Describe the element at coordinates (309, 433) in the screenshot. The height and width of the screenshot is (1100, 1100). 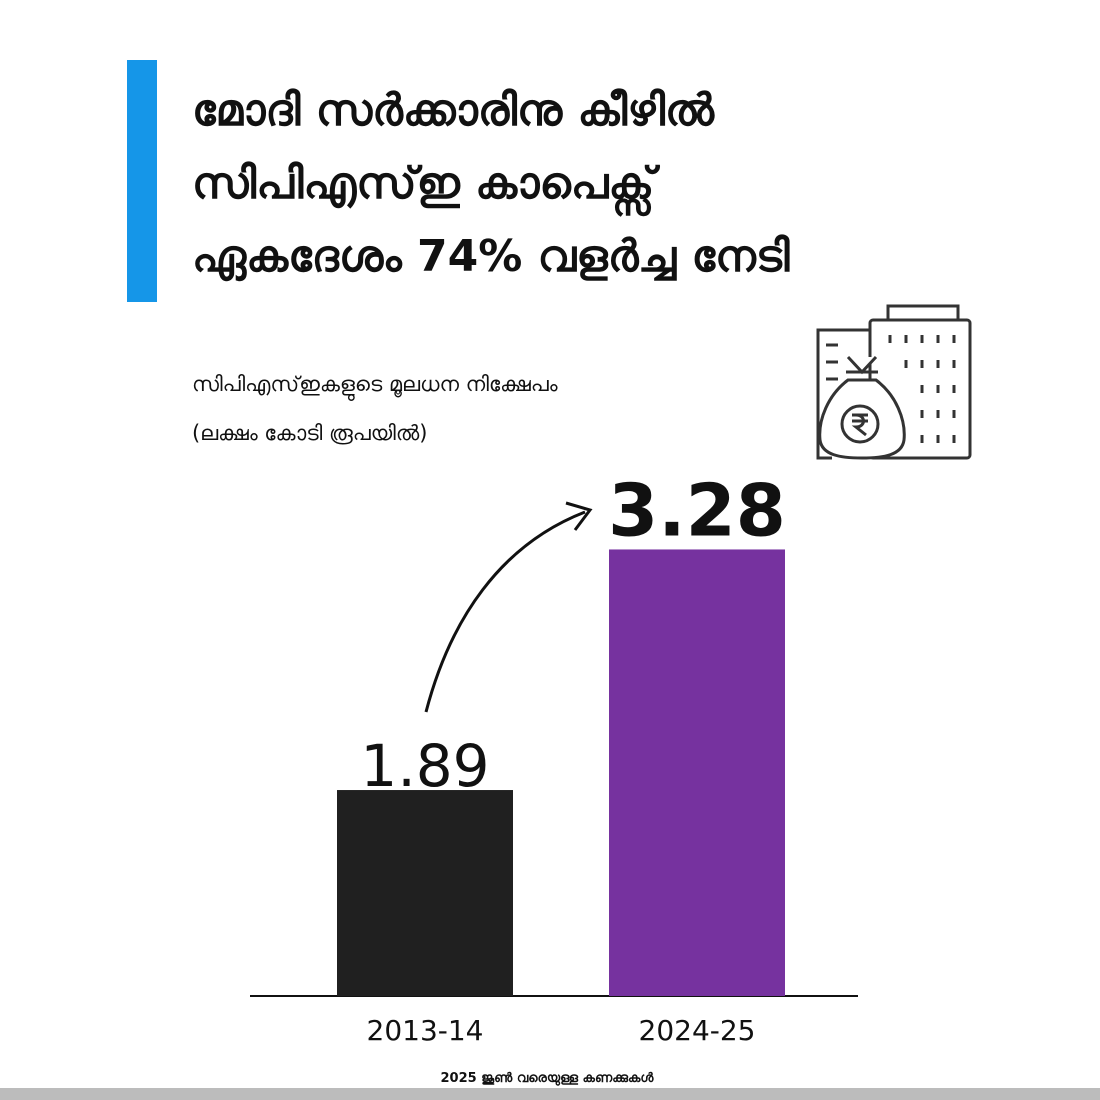
I see `subtitle-line: (ലക്ഷം കോടി രൂപയിൽ)` at that location.